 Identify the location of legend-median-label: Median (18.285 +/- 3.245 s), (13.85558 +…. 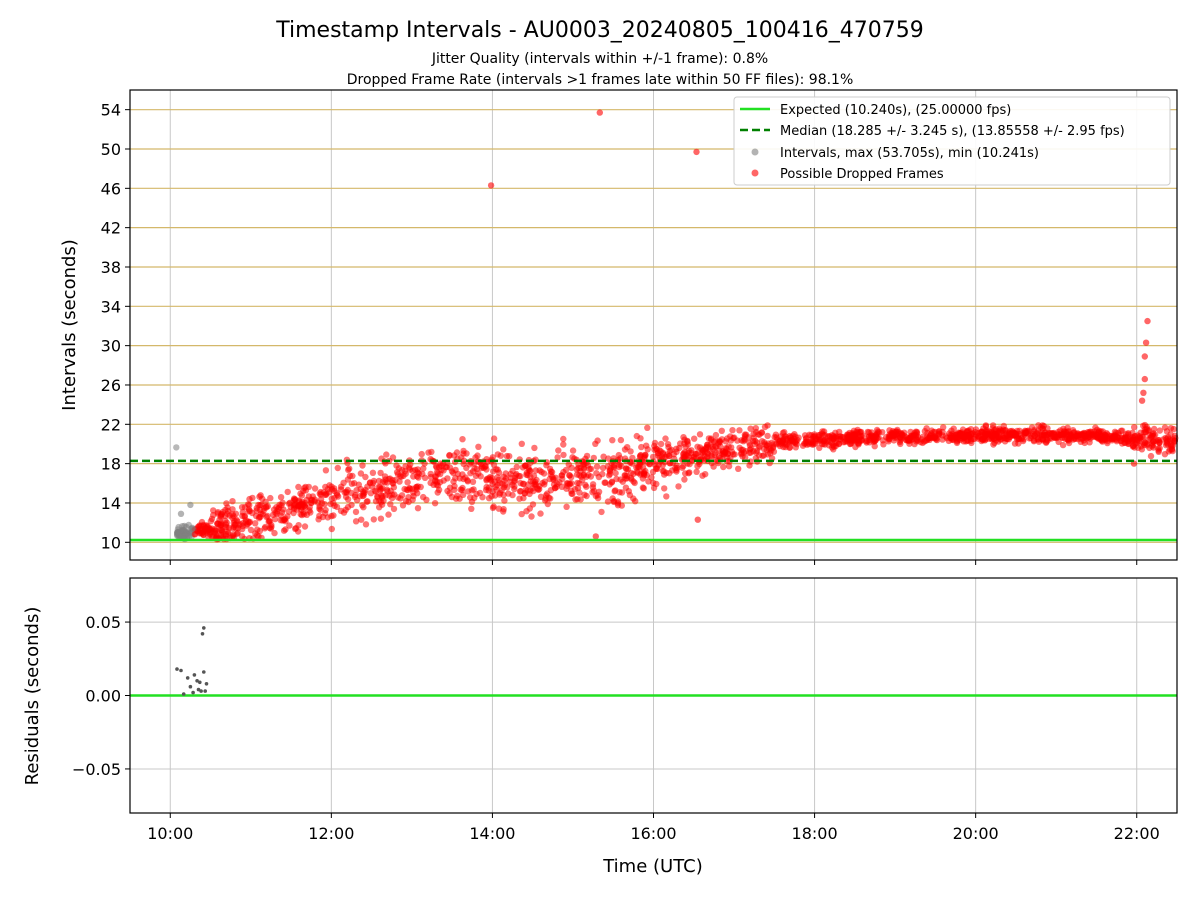
(952, 131).